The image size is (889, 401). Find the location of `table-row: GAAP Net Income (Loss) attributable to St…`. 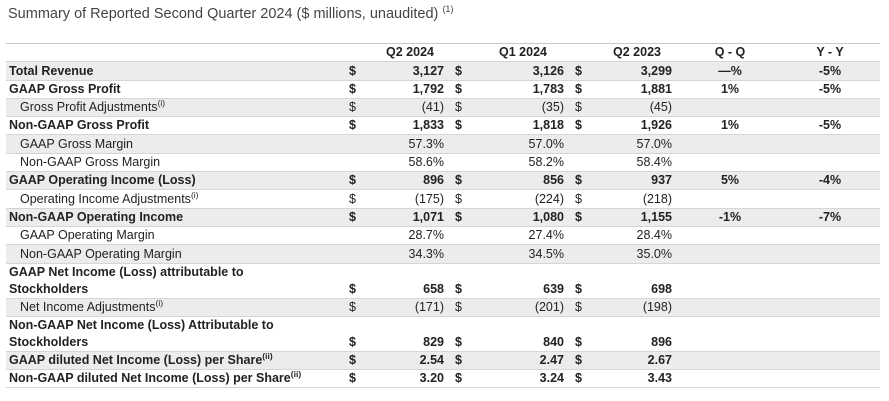

table-row: GAAP Net Income (Loss) attributable to St… is located at coordinates (443, 281).